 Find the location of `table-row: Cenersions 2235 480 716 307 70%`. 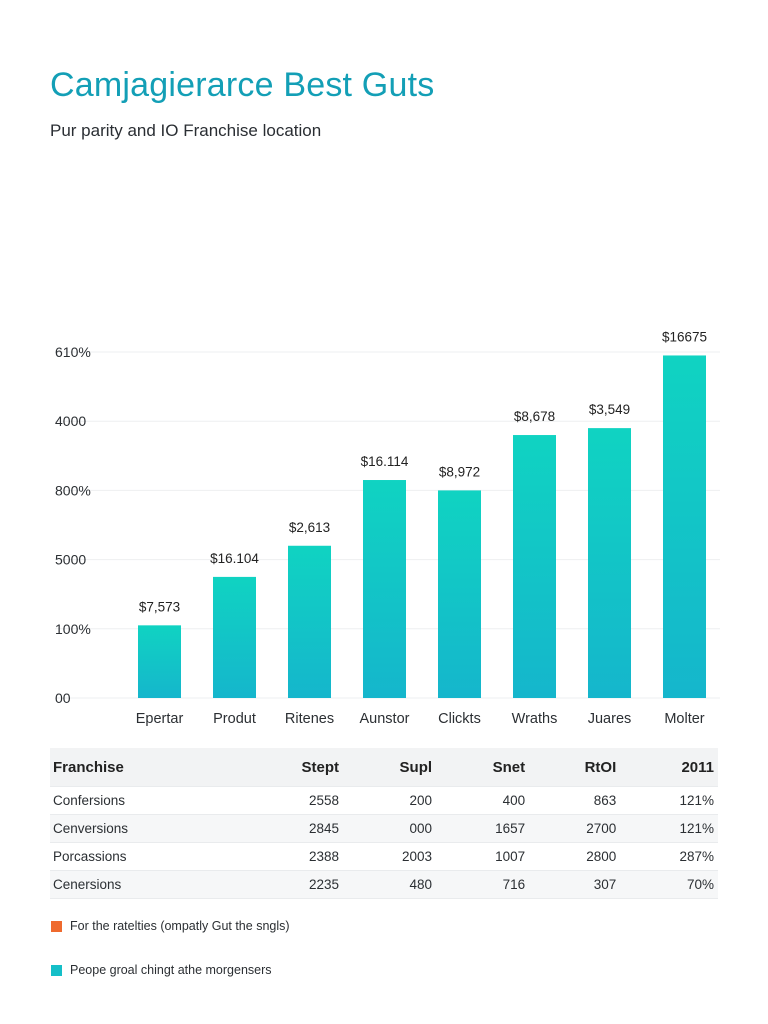

table-row: Cenersions 2235 480 716 307 70% is located at coordinates (384, 884).